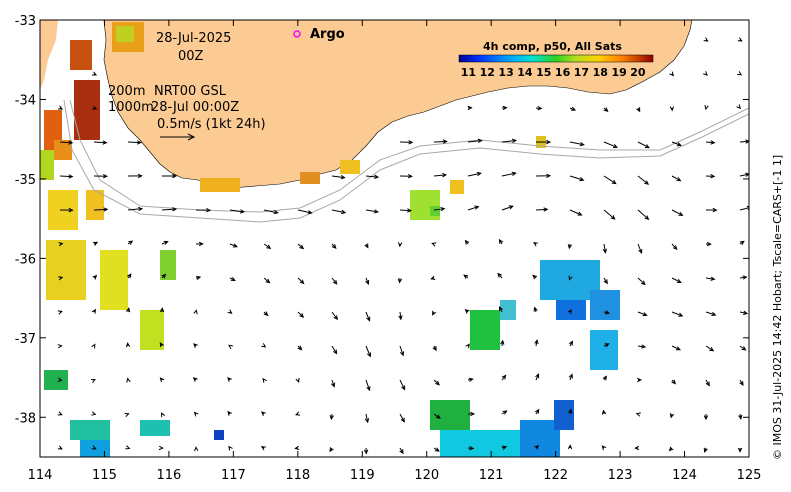 This screenshot has height=492, width=791. I want to click on x-tick-label: 119, so click(362, 475).